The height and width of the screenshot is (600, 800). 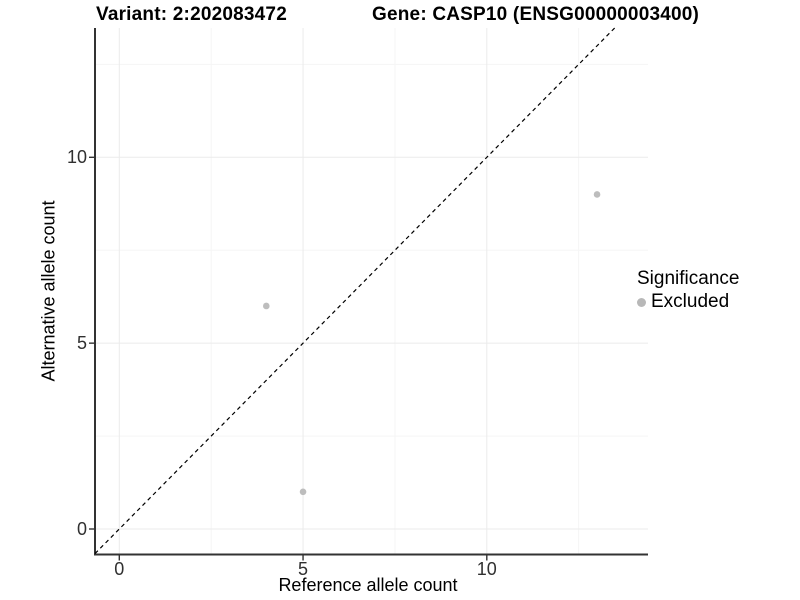 What do you see at coordinates (191, 14) in the screenshot?
I see `variant-title: Variant: 2:202083472` at bounding box center [191, 14].